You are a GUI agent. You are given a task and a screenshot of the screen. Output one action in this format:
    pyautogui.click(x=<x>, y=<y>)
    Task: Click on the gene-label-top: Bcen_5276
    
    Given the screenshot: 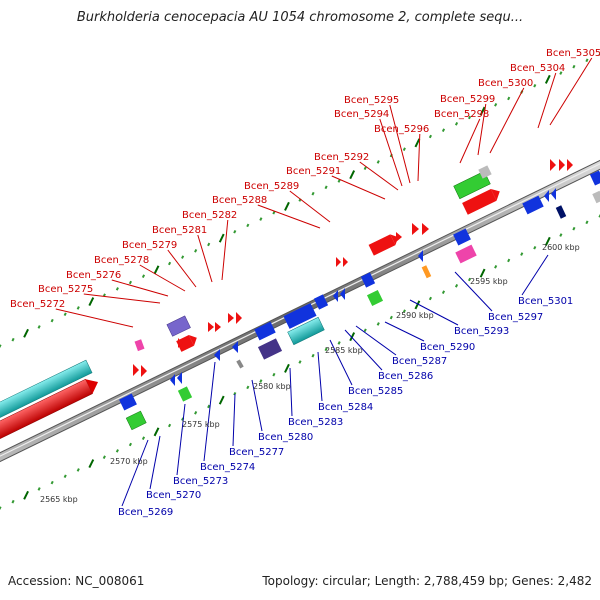 What is the action you would take?
    pyautogui.click(x=93, y=275)
    